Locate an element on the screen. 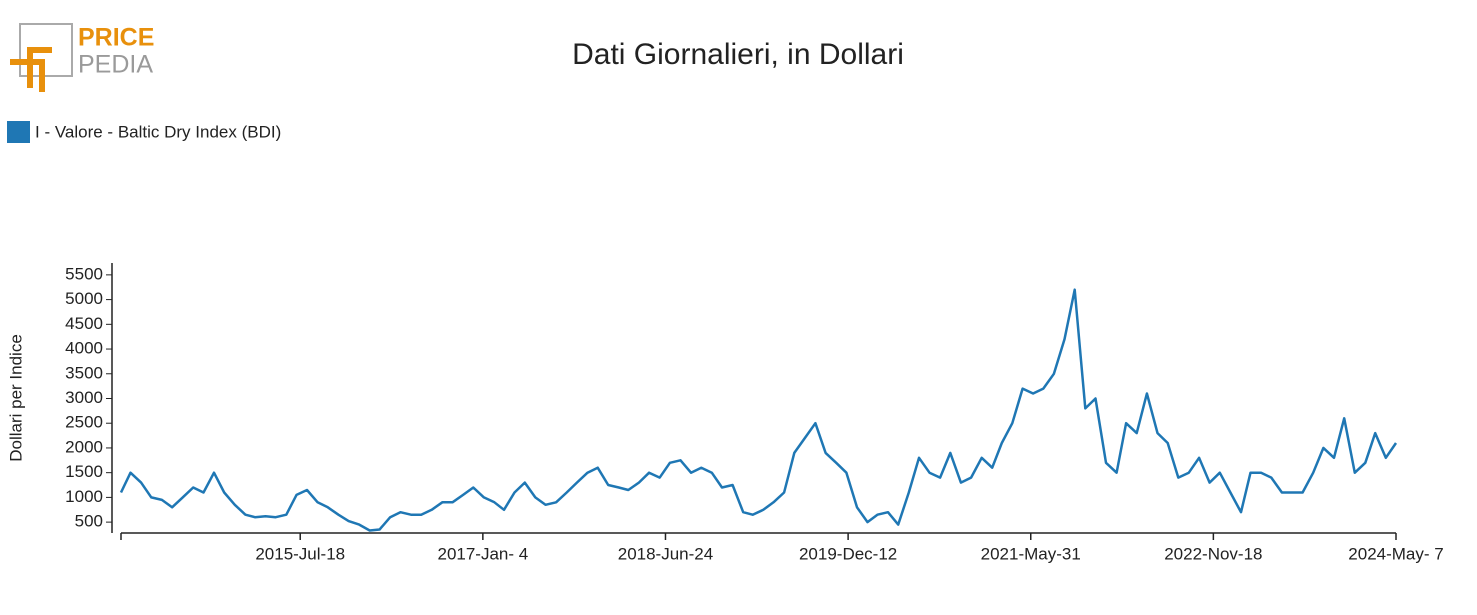 Image resolution: width=1477 pixels, height=615 pixels. y-tick-label: 2000 is located at coordinates (84, 446).